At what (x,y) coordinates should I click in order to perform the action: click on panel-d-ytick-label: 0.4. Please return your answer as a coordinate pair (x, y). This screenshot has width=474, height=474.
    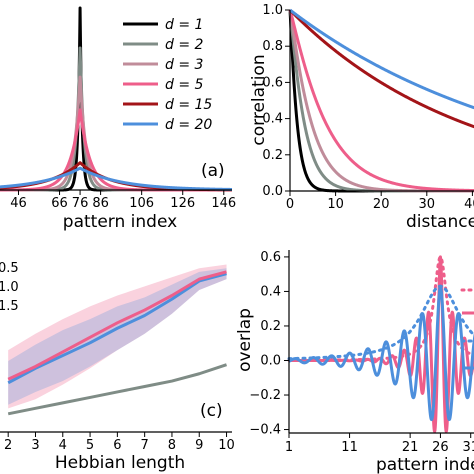
    Looking at the image, I should click on (270, 291).